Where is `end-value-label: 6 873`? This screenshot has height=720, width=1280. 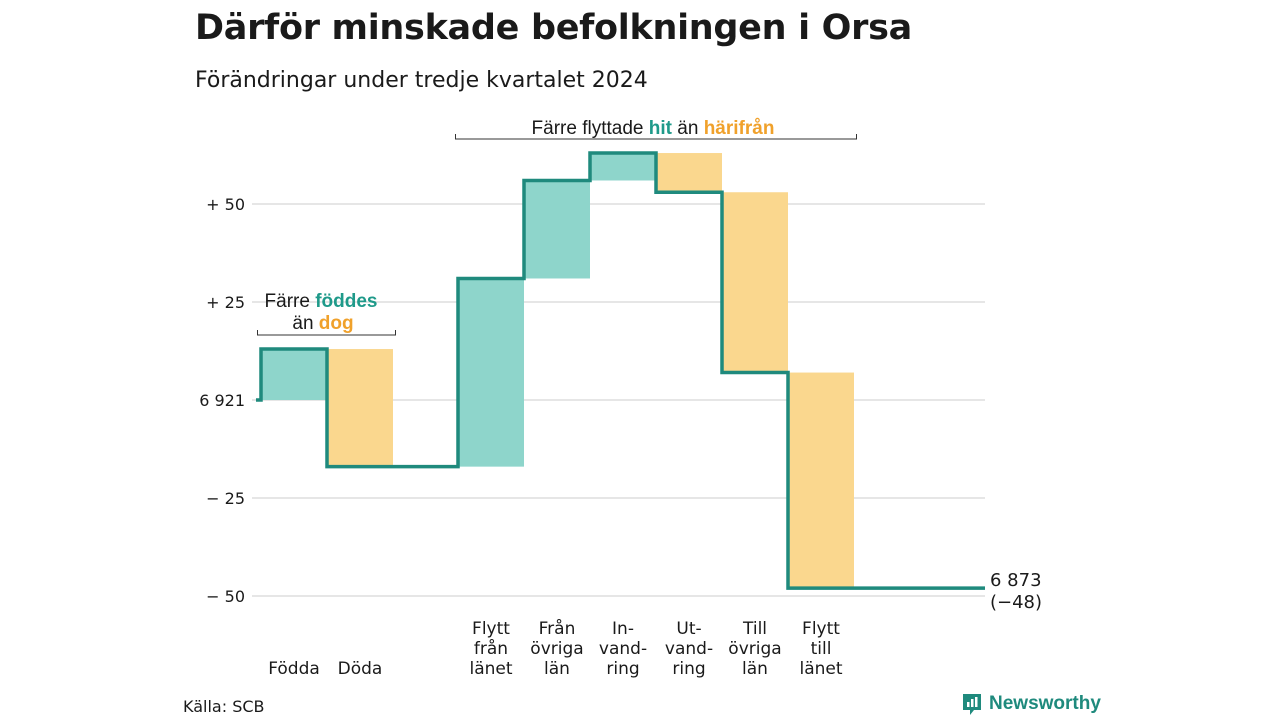
end-value-label: 6 873 is located at coordinates (1016, 580).